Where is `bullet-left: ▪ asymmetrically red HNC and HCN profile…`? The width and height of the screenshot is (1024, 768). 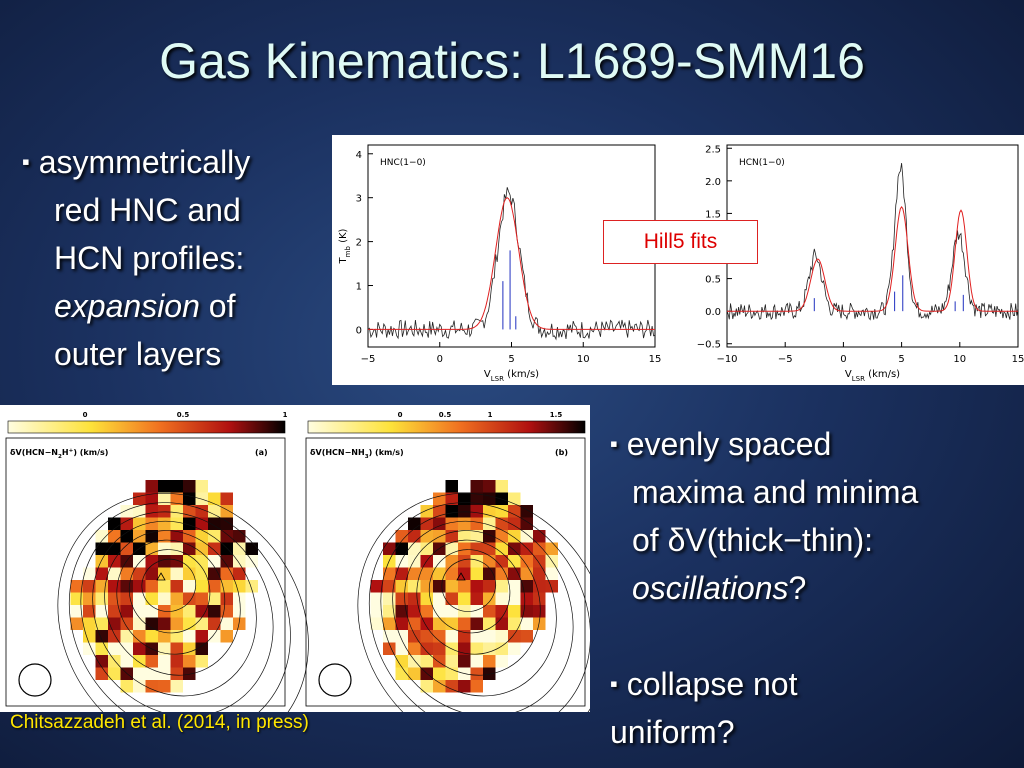
bullet-left: ▪ asymmetrically red HNC and HCN profile… is located at coordinates (136, 258).